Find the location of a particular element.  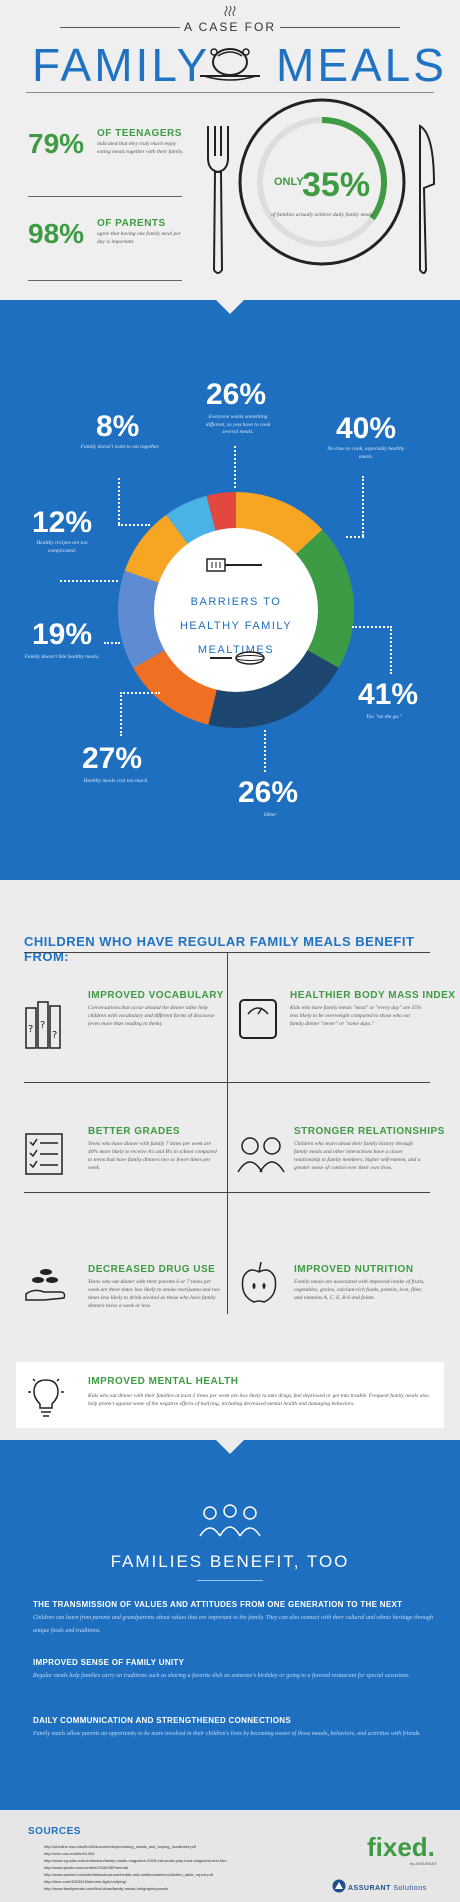

lightbulb-icon is located at coordinates (46, 1397).